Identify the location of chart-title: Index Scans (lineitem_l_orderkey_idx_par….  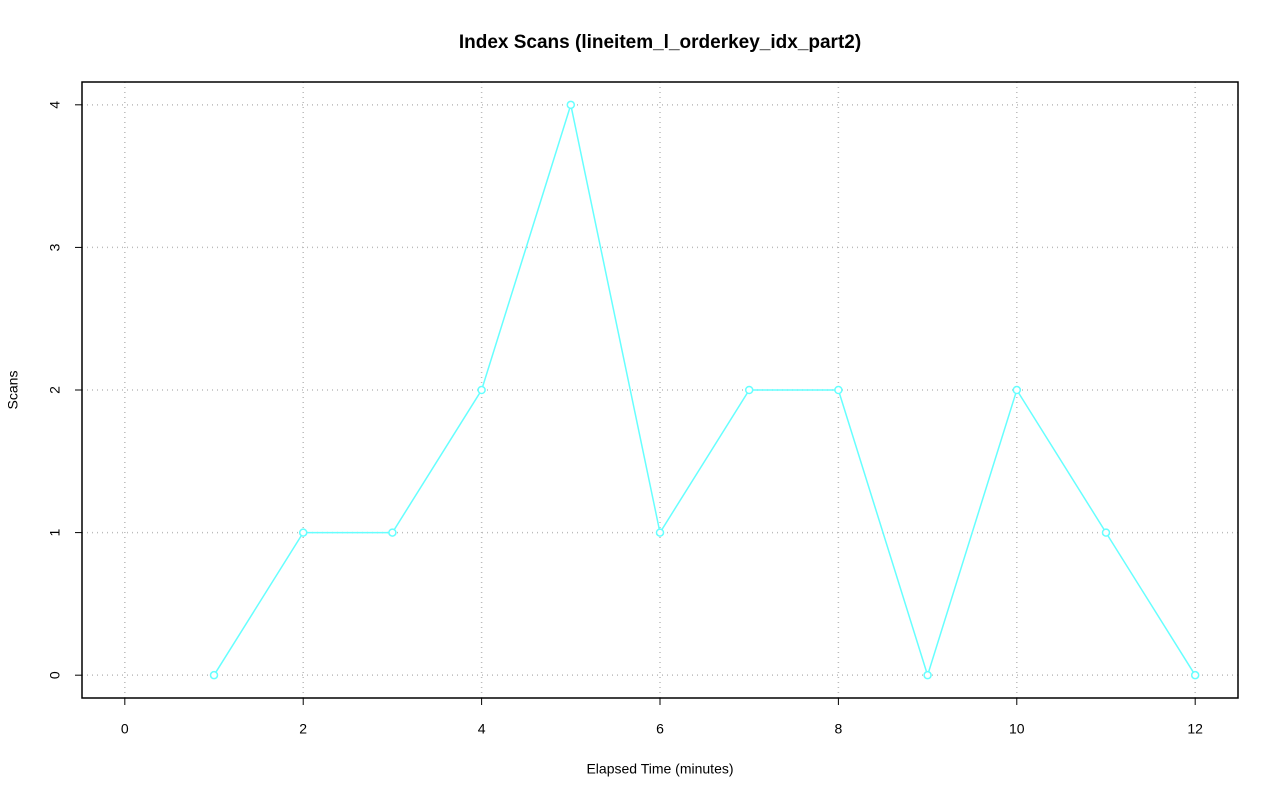
(660, 42).